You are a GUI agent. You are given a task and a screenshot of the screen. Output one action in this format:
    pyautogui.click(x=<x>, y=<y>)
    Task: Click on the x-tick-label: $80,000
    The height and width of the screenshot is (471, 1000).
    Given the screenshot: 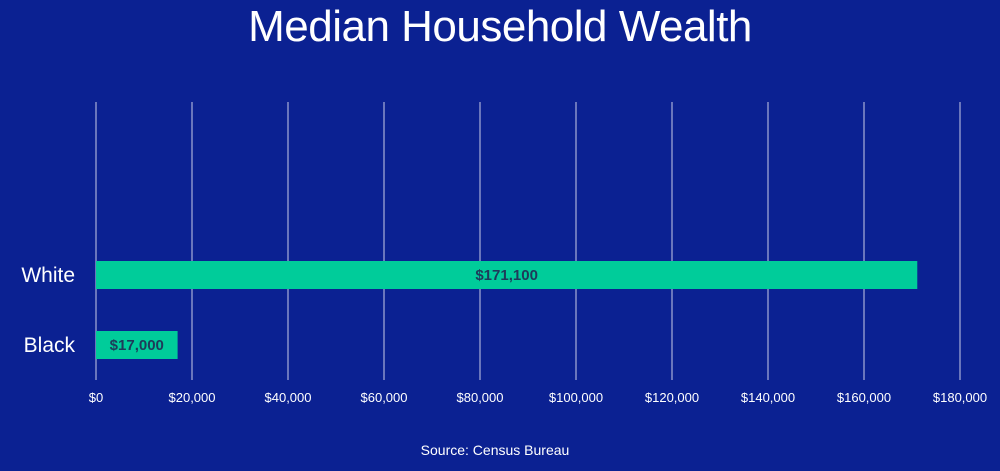 What is the action you would take?
    pyautogui.click(x=480, y=397)
    